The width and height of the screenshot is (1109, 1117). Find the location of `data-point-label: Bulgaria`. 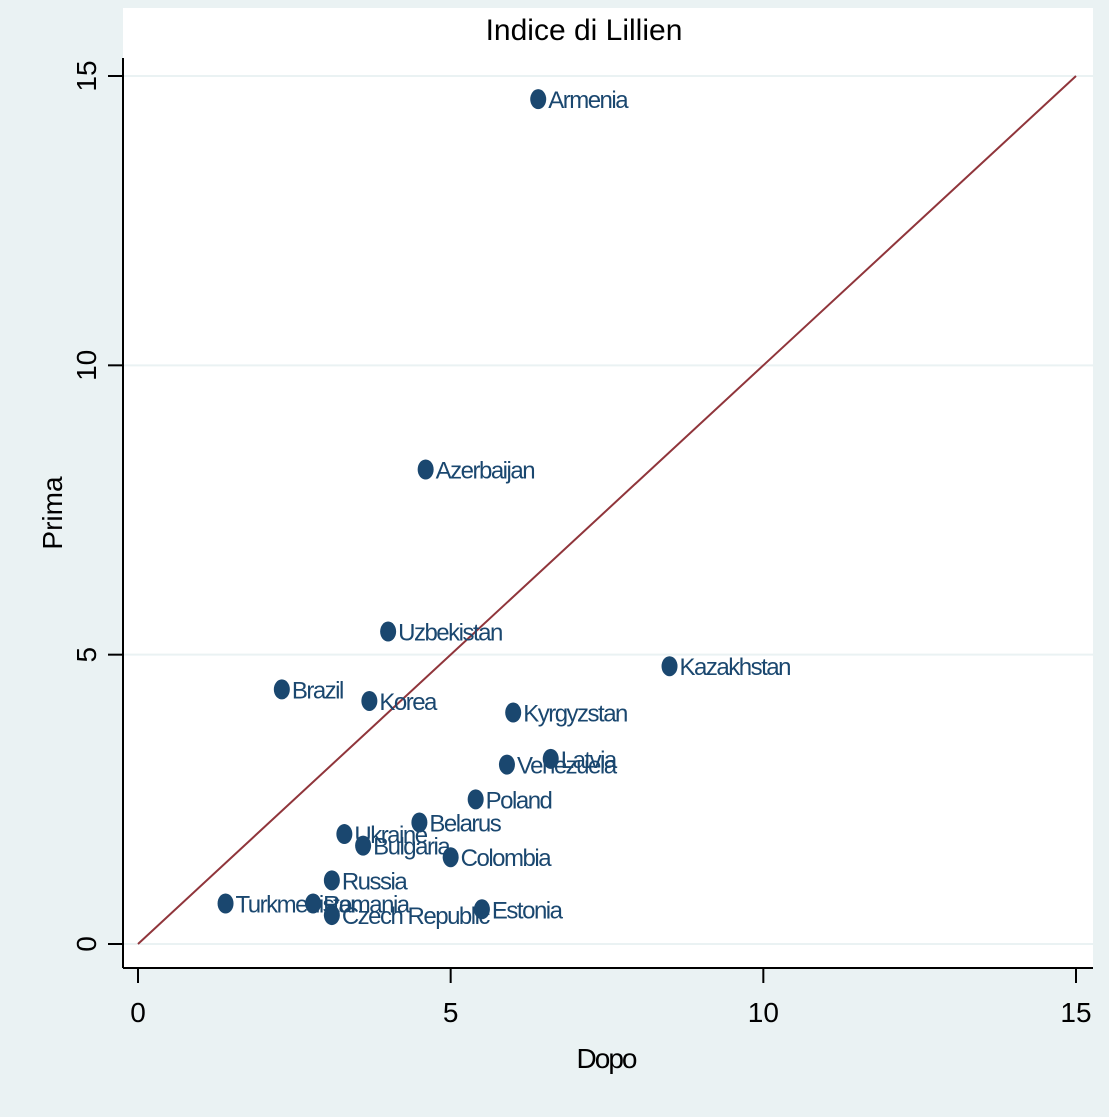

data-point-label: Bulgaria is located at coordinates (412, 847).